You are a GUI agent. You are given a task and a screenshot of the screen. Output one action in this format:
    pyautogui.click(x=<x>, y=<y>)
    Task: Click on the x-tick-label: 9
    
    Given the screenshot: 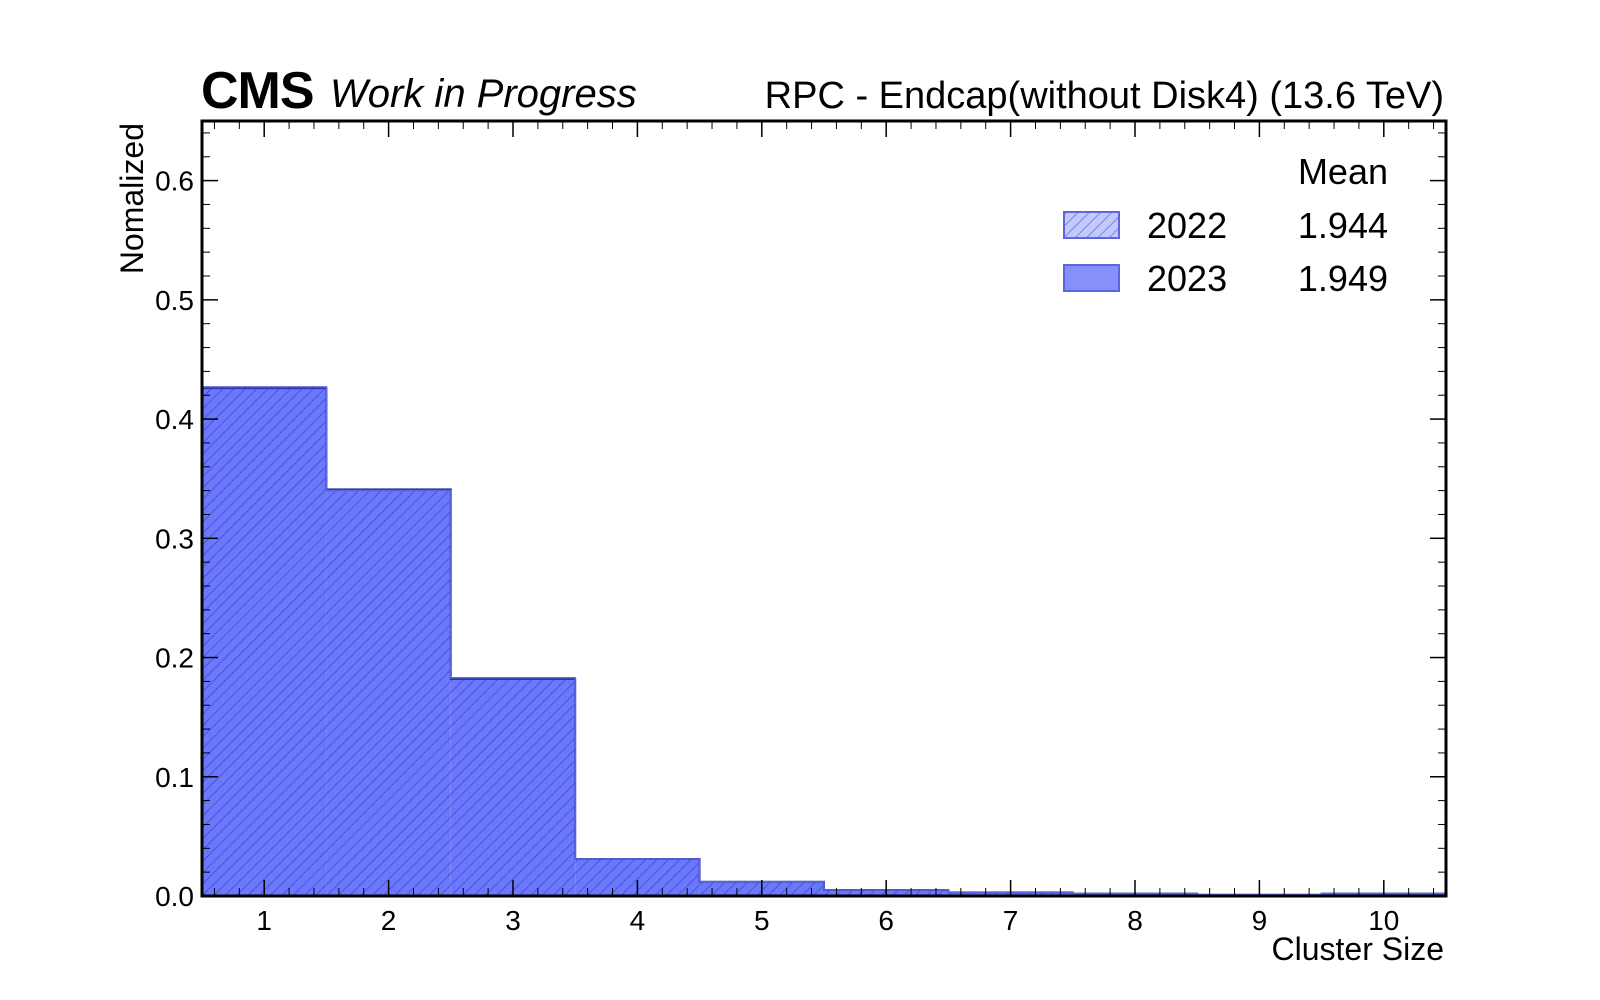 What is the action you would take?
    pyautogui.click(x=1260, y=920)
    